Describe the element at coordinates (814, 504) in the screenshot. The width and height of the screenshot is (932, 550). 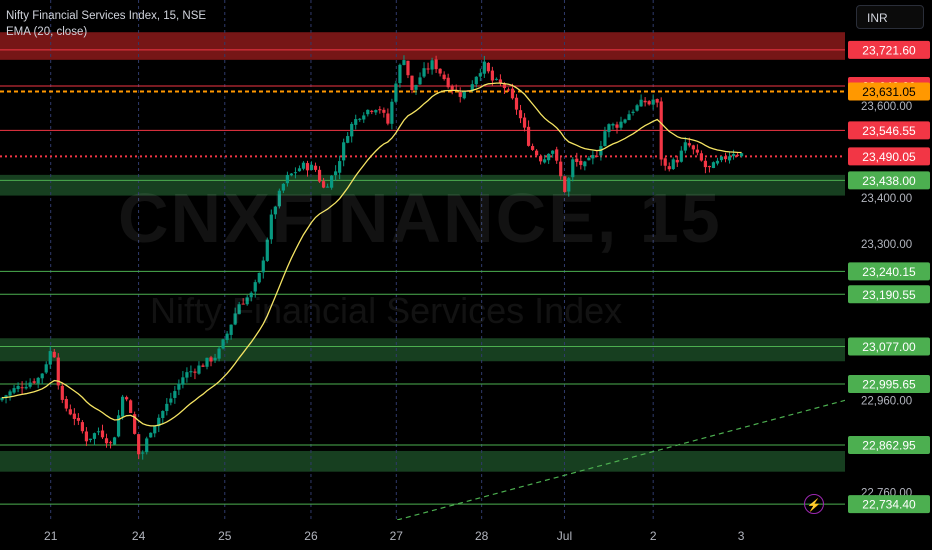
I see `lightning-icon: ⚡` at that location.